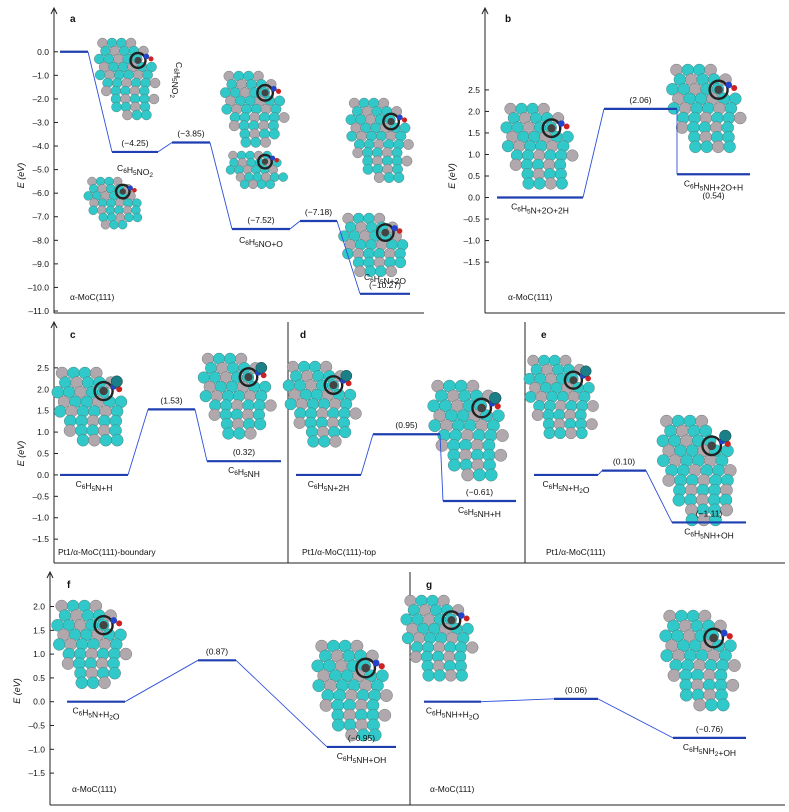 This screenshot has height=812, width=789. I want to click on y-axis-arrow-a, so click(54, 10).